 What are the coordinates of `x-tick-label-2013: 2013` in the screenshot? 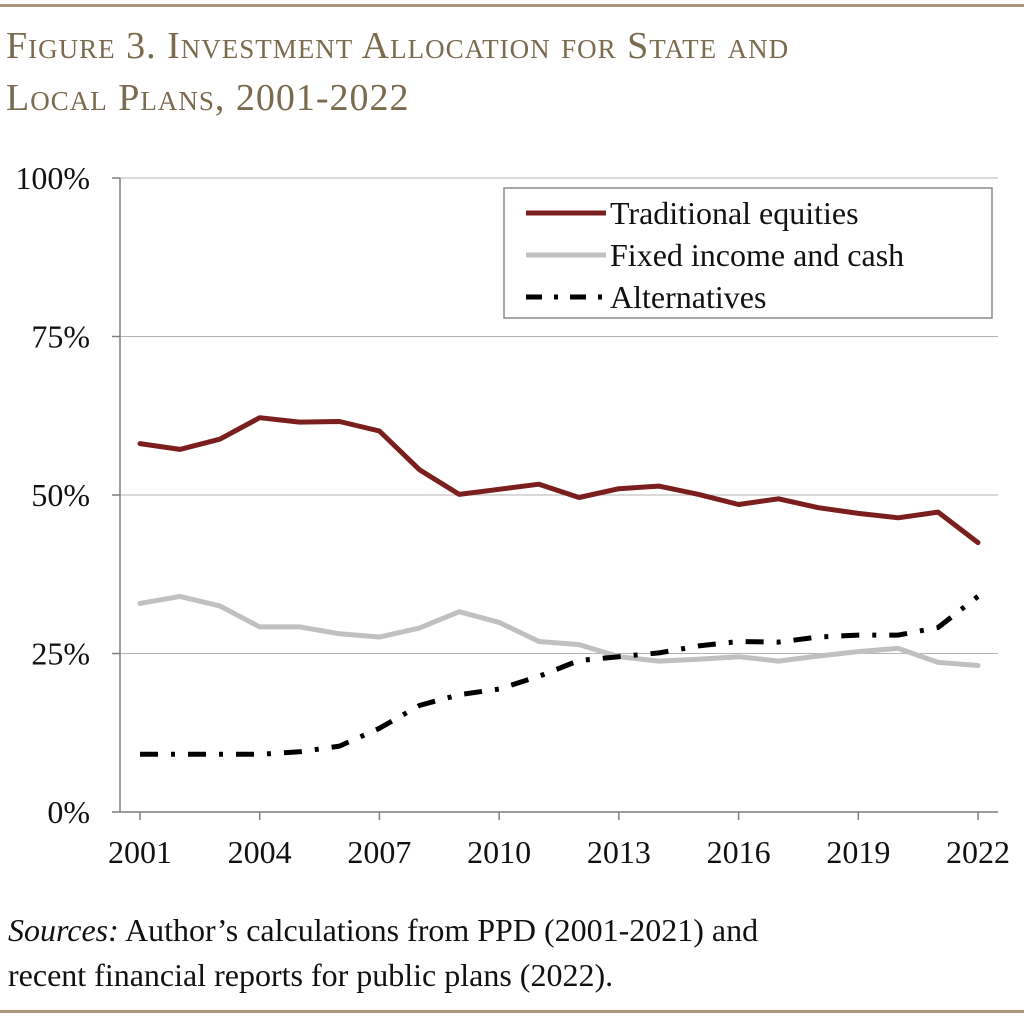 It's located at (619, 852).